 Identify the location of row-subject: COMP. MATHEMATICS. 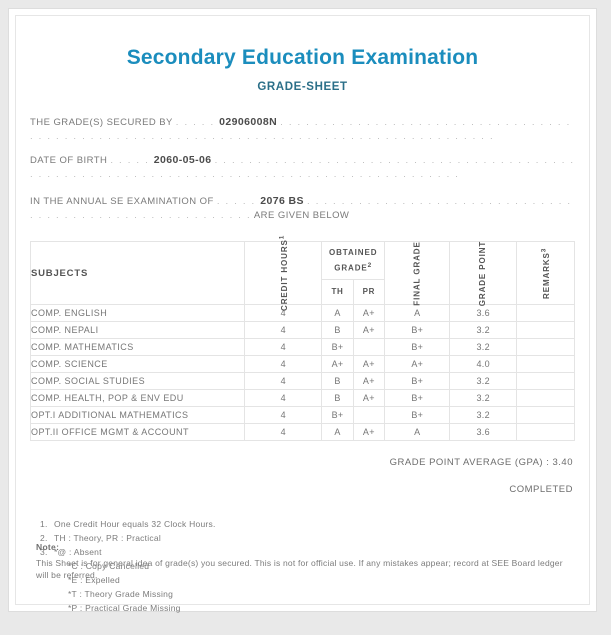
(137, 347).